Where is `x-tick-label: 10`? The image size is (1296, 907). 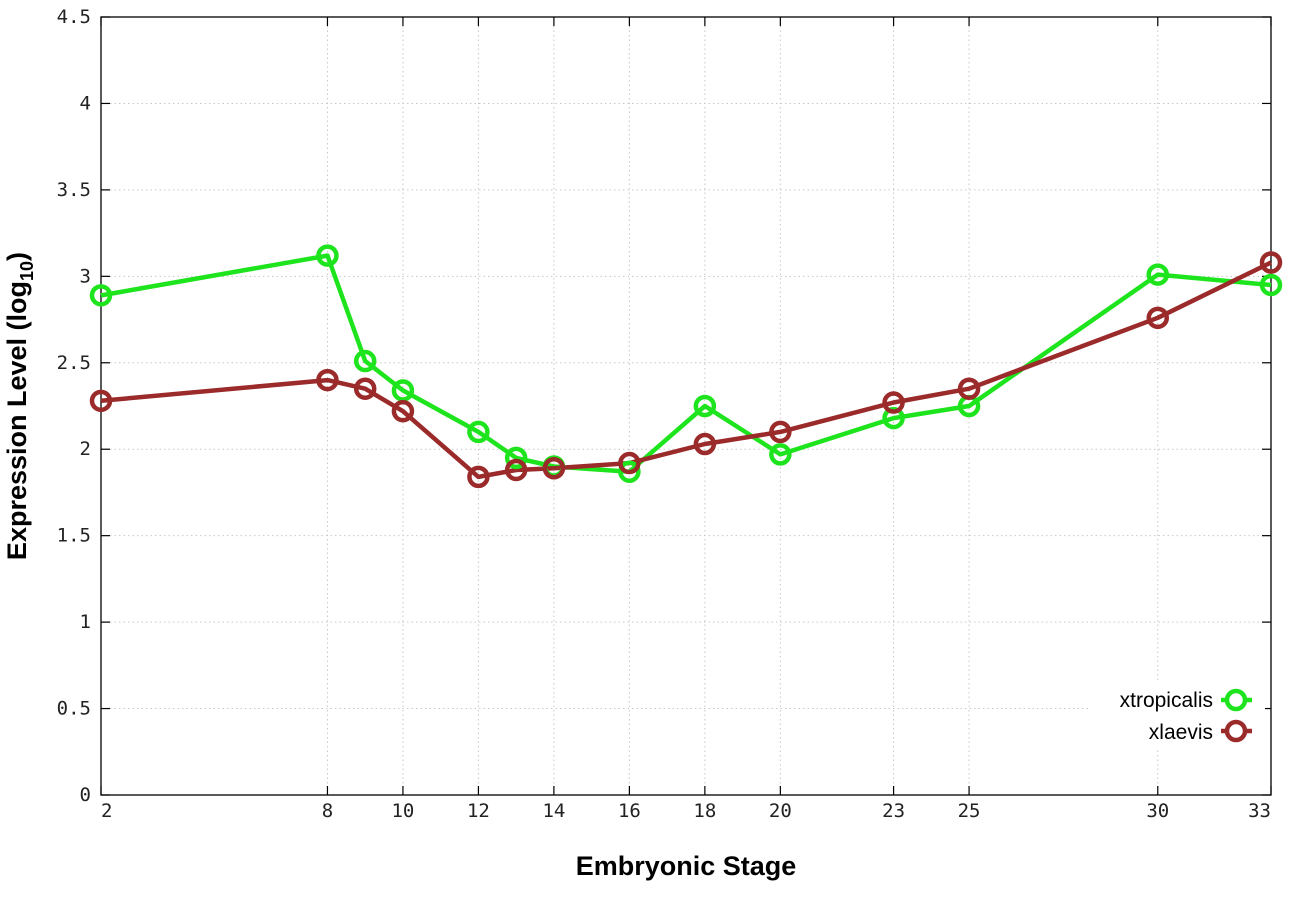 x-tick-label: 10 is located at coordinates (402, 811).